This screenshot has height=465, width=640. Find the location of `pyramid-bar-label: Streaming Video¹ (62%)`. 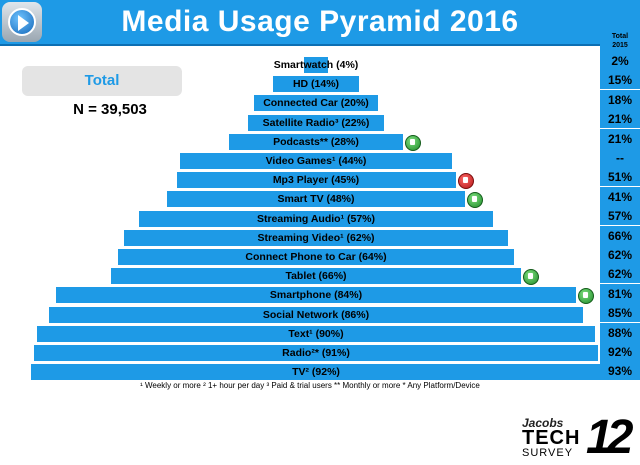

pyramid-bar-label: Streaming Video¹ (62%) is located at coordinates (316, 237).